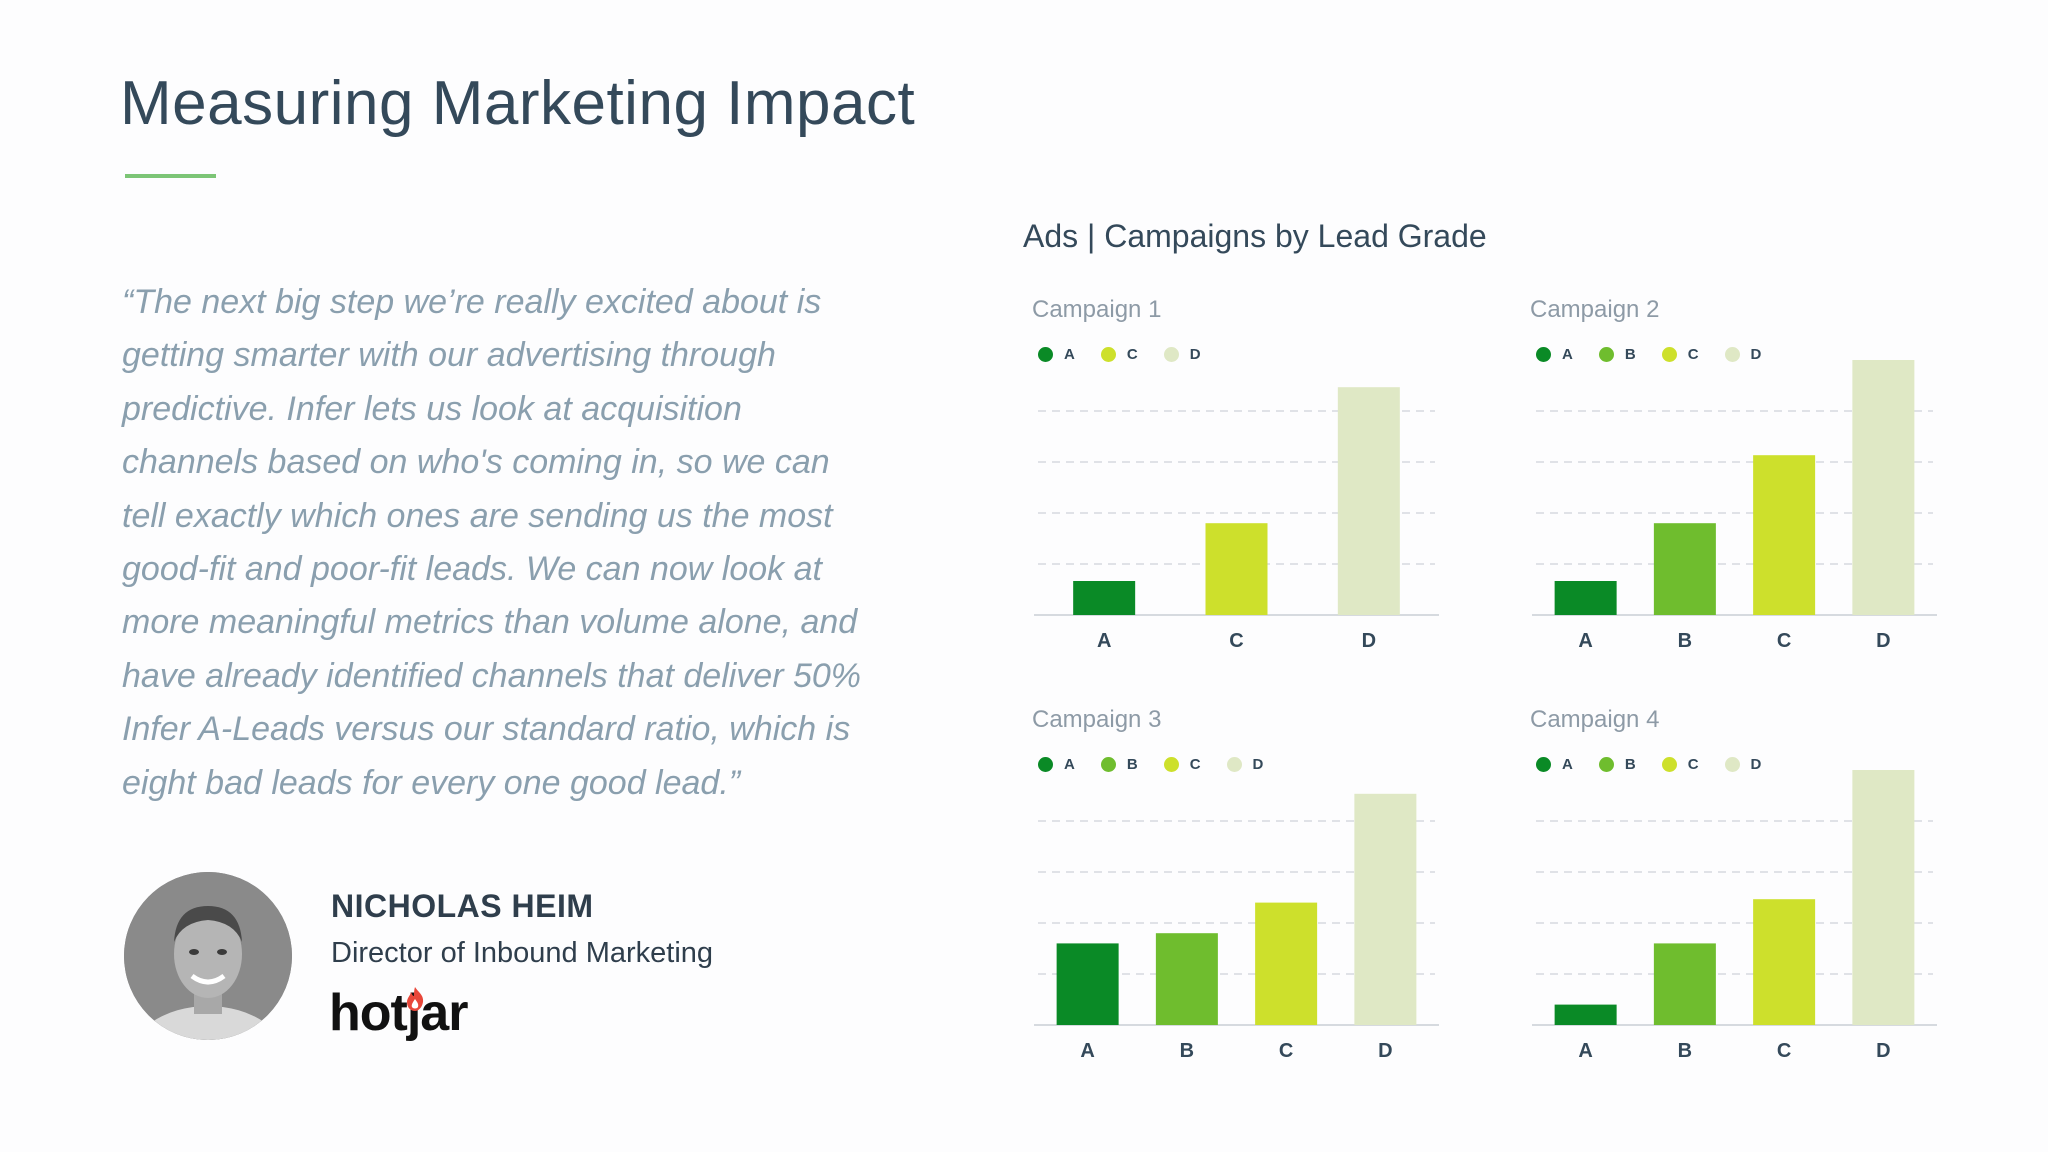 The image size is (2048, 1152). What do you see at coordinates (170, 176) in the screenshot?
I see `title-underline` at bounding box center [170, 176].